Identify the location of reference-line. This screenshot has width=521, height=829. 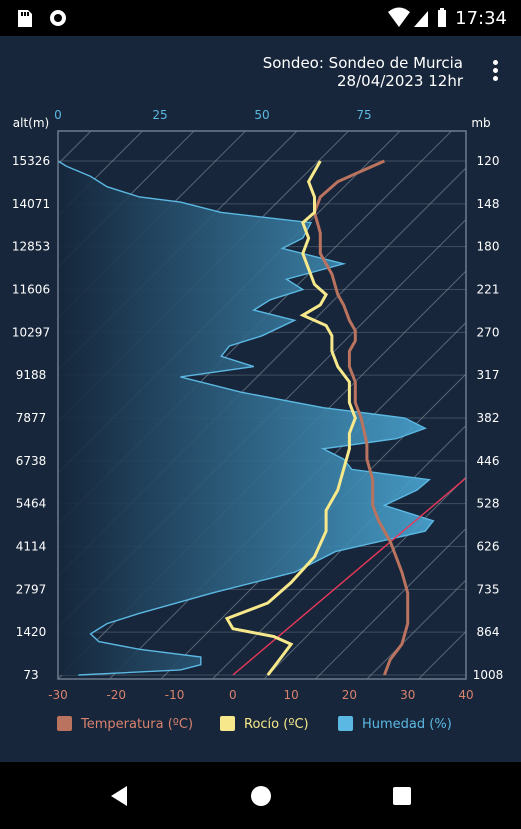
(349, 576).